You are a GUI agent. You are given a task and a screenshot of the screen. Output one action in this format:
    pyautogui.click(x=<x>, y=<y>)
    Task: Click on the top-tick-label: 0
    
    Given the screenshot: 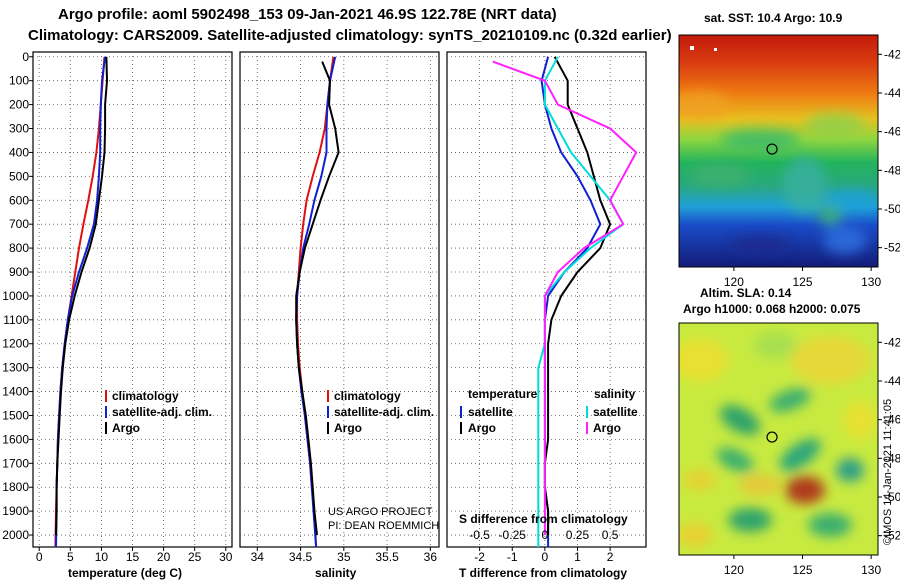 What is the action you would take?
    pyautogui.click(x=545, y=535)
    